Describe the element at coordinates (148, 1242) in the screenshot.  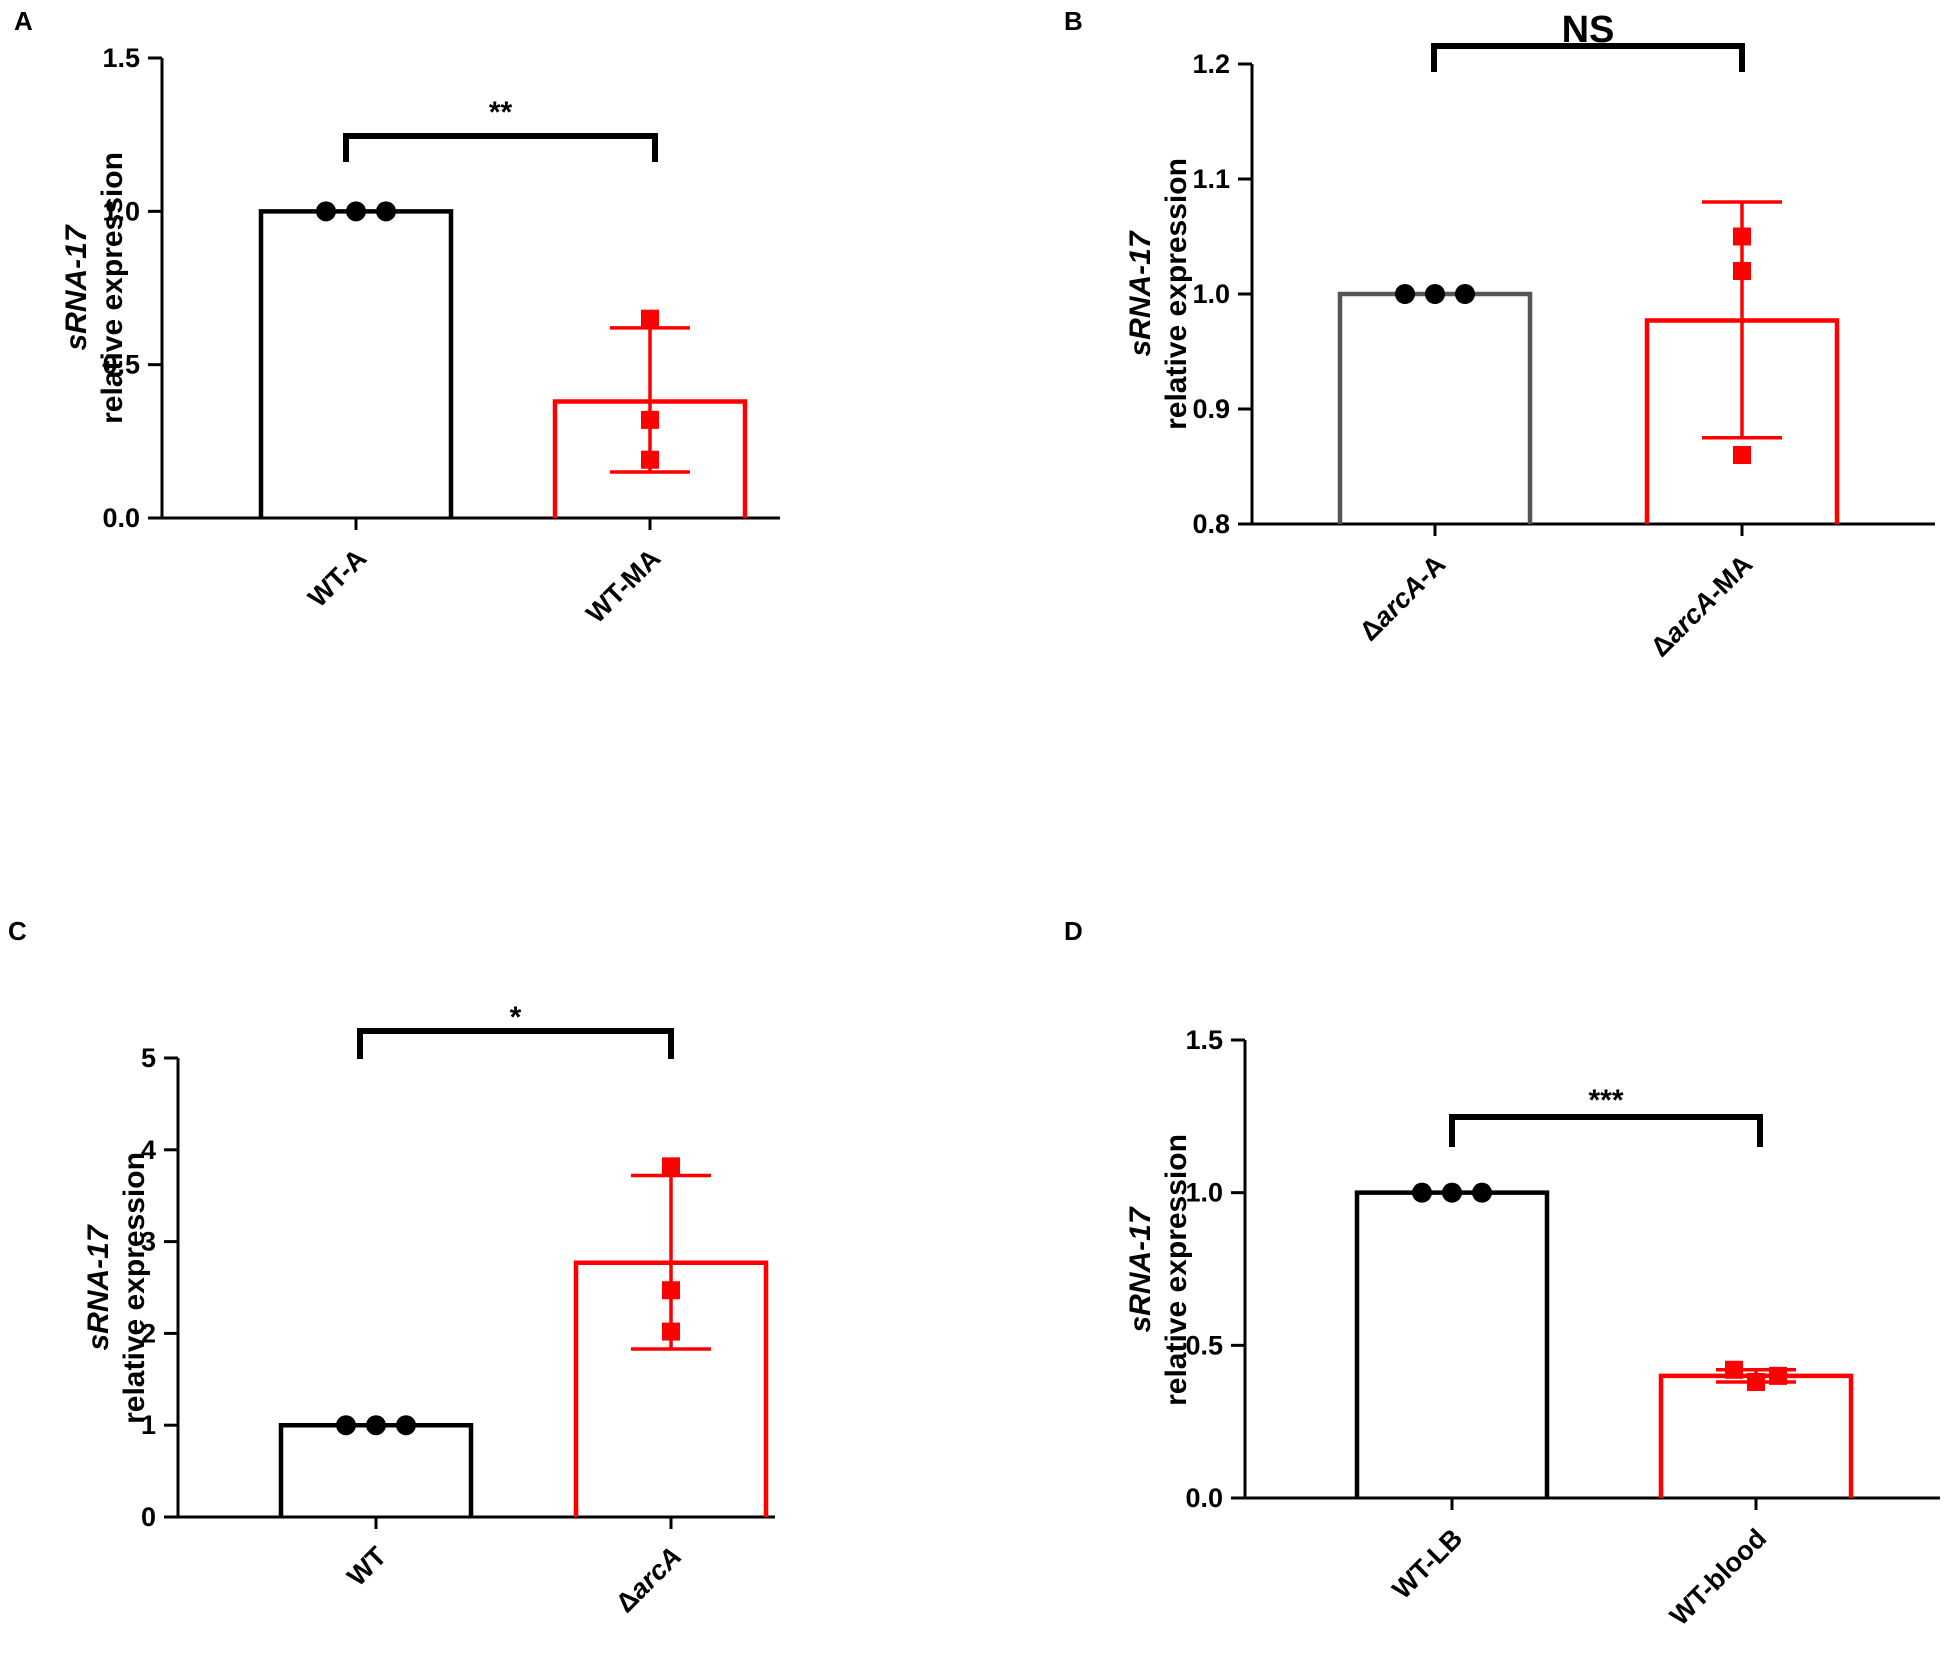
I see `y-tick-label: 3` at that location.